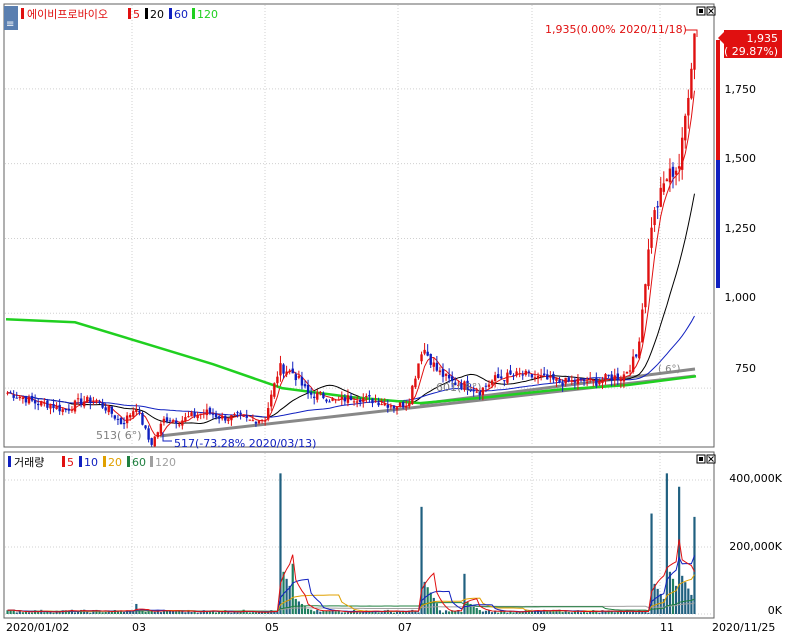  Describe the element at coordinates (390, 627) in the screenshot. I see `x-axis: 2020/01/02 03 05 07 09 11 2020/11/25` at that location.